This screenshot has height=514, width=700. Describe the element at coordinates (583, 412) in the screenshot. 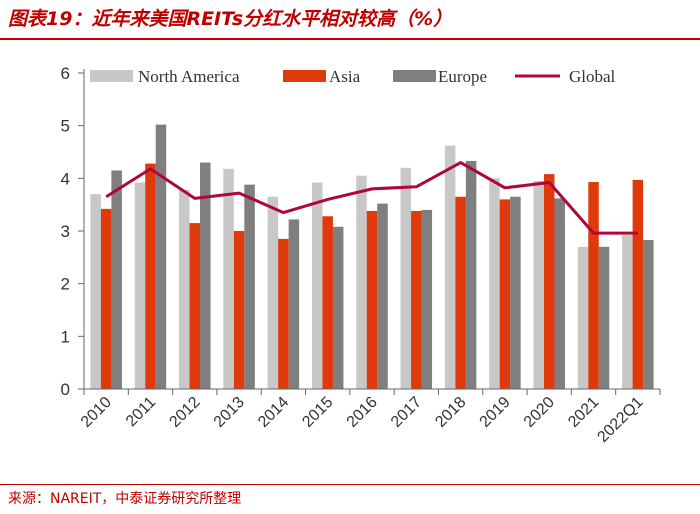

I see `x-tick-label-2021: 2021` at that location.